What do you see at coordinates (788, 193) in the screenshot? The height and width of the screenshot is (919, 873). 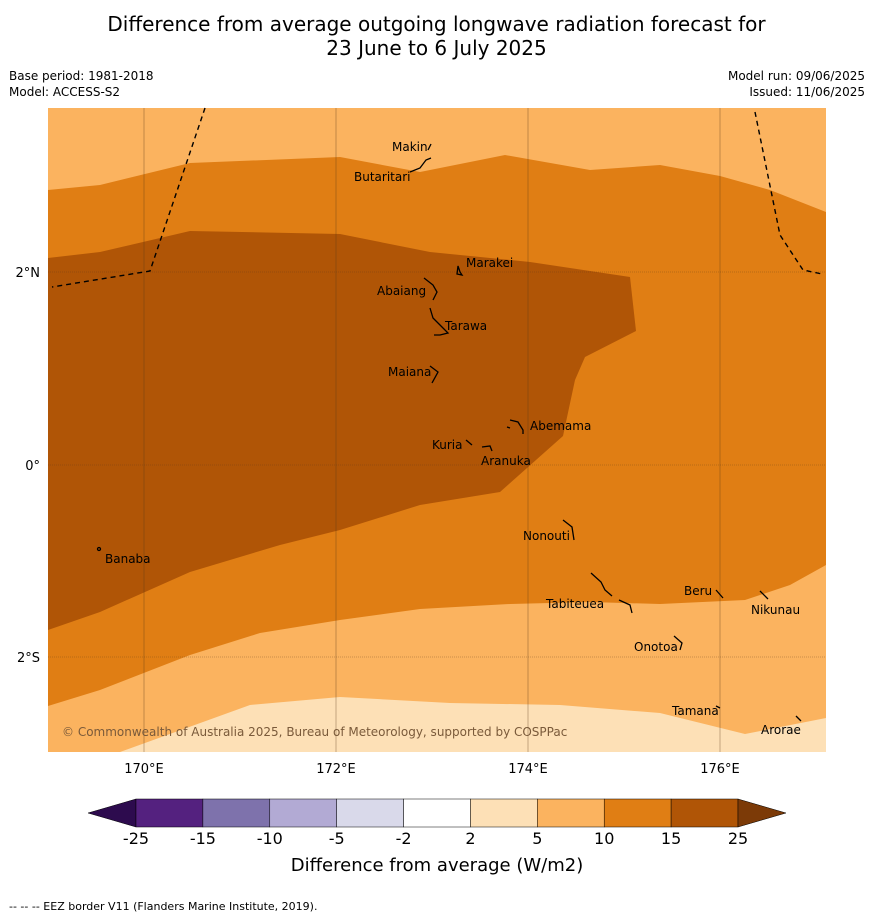 I see `eez-border-east` at bounding box center [788, 193].